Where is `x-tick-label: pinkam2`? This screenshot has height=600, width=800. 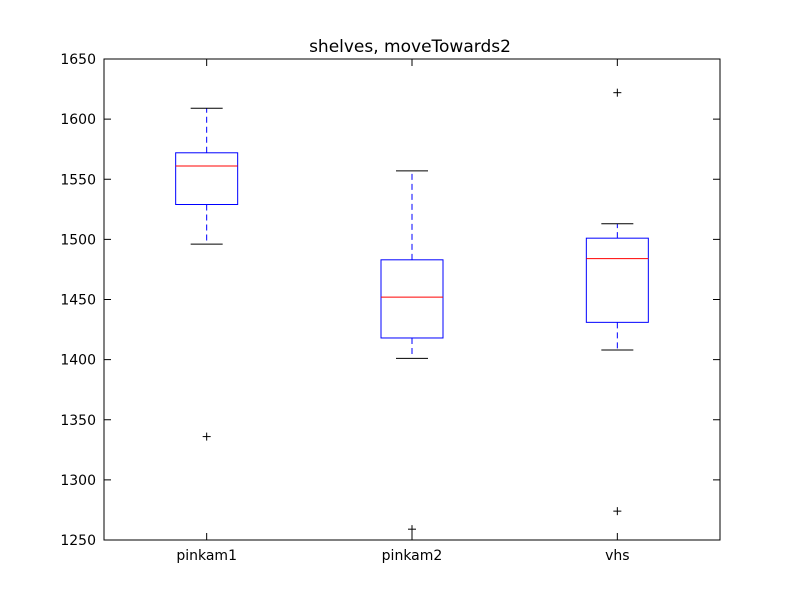
x-tick-label: pinkam2 is located at coordinates (412, 556).